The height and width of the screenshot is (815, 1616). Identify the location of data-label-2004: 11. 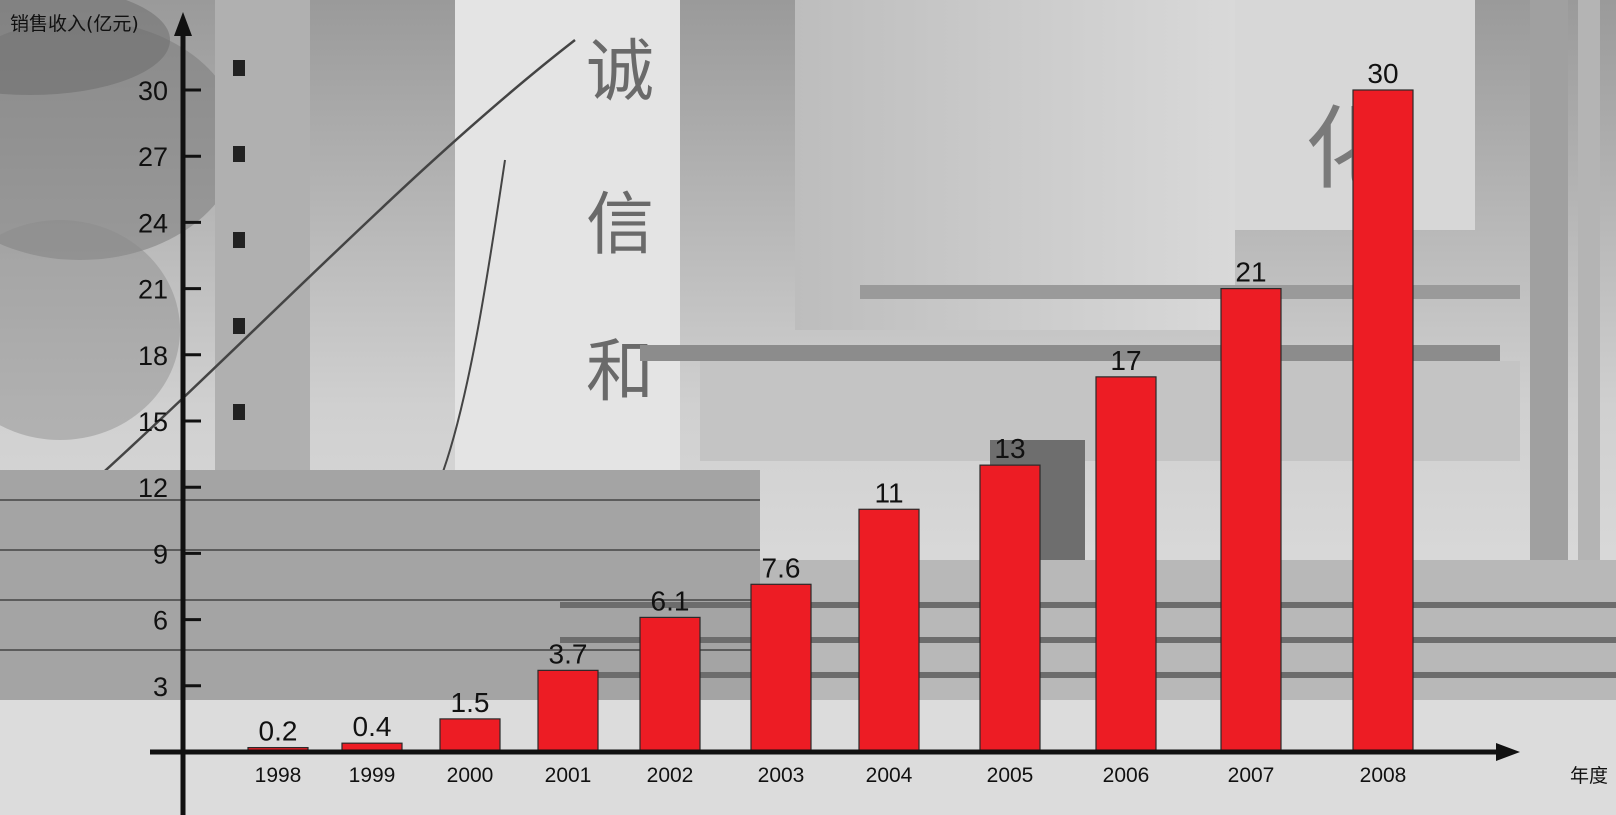
(888, 492).